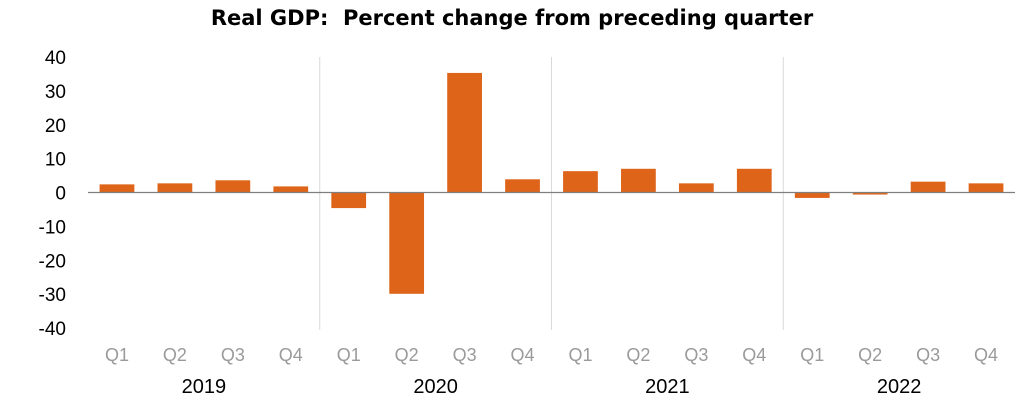 The height and width of the screenshot is (419, 1024). What do you see at coordinates (52, 329) in the screenshot?
I see `y-tick-label: -40` at bounding box center [52, 329].